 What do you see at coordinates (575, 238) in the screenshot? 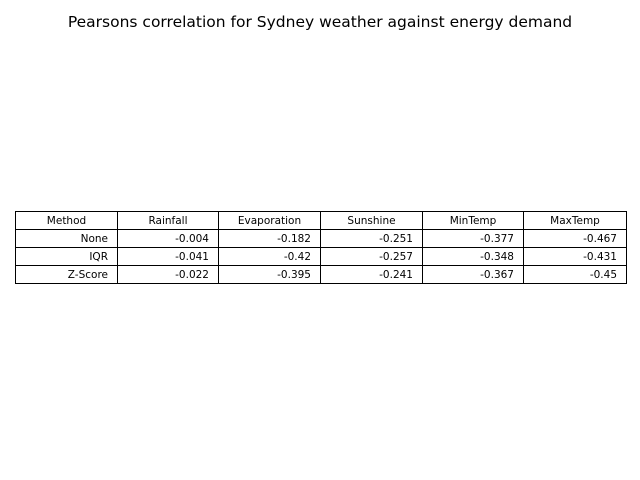
I see `table-cell: -0.467` at bounding box center [575, 238].